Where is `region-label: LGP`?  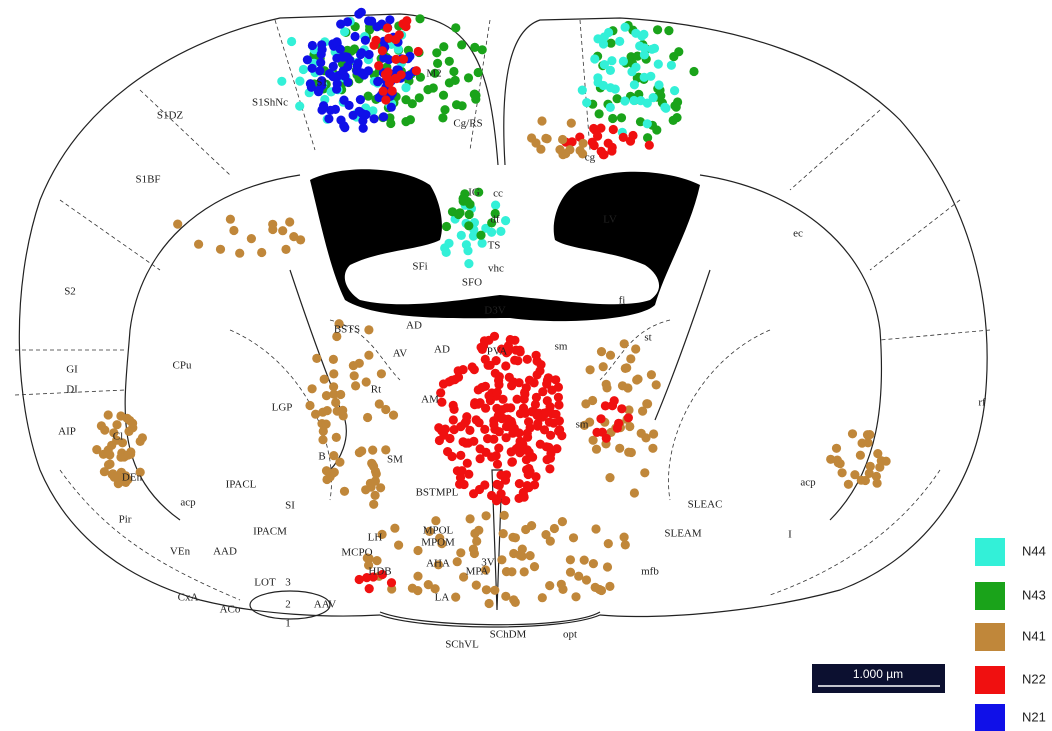
region-label: LGP is located at coordinates (282, 408).